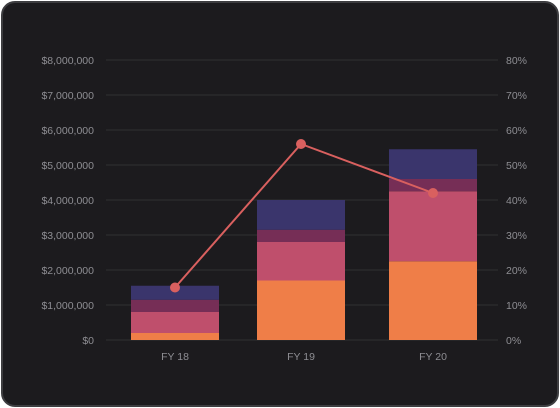  What do you see at coordinates (433, 357) in the screenshot?
I see `x-tick-label: FY 20` at bounding box center [433, 357].